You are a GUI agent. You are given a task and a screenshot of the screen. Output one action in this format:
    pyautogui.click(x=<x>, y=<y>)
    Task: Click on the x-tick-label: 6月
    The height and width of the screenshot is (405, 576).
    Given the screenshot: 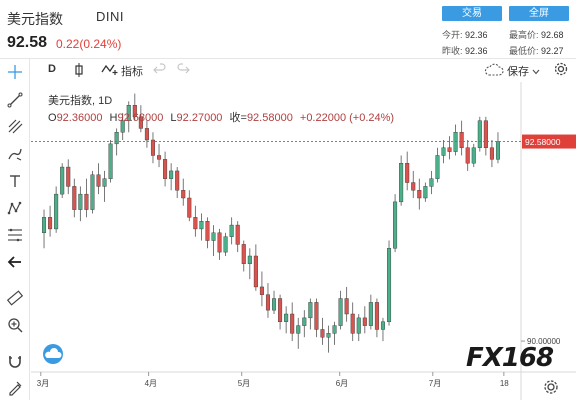 What is the action you would take?
    pyautogui.click(x=342, y=383)
    